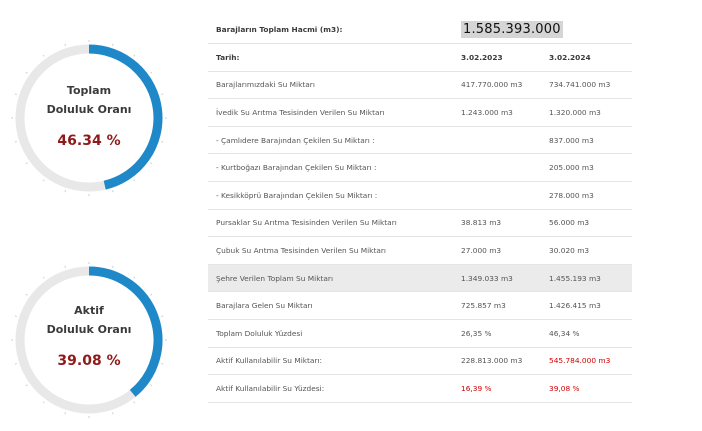 Image resolution: width=702 pixels, height=431 pixels. Describe the element at coordinates (269, 361) in the screenshot. I see `row-label: Aktif Kullanılabilir Su Miktarı:` at that location.